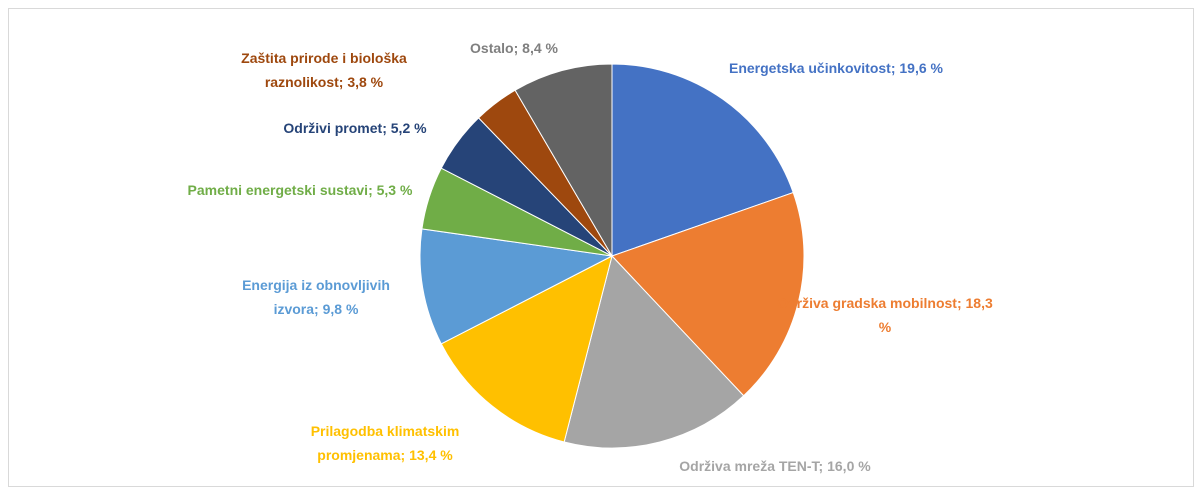 This screenshot has height=496, width=1203. I want to click on data-label: Ostalo; 8,4 %, so click(514, 48).